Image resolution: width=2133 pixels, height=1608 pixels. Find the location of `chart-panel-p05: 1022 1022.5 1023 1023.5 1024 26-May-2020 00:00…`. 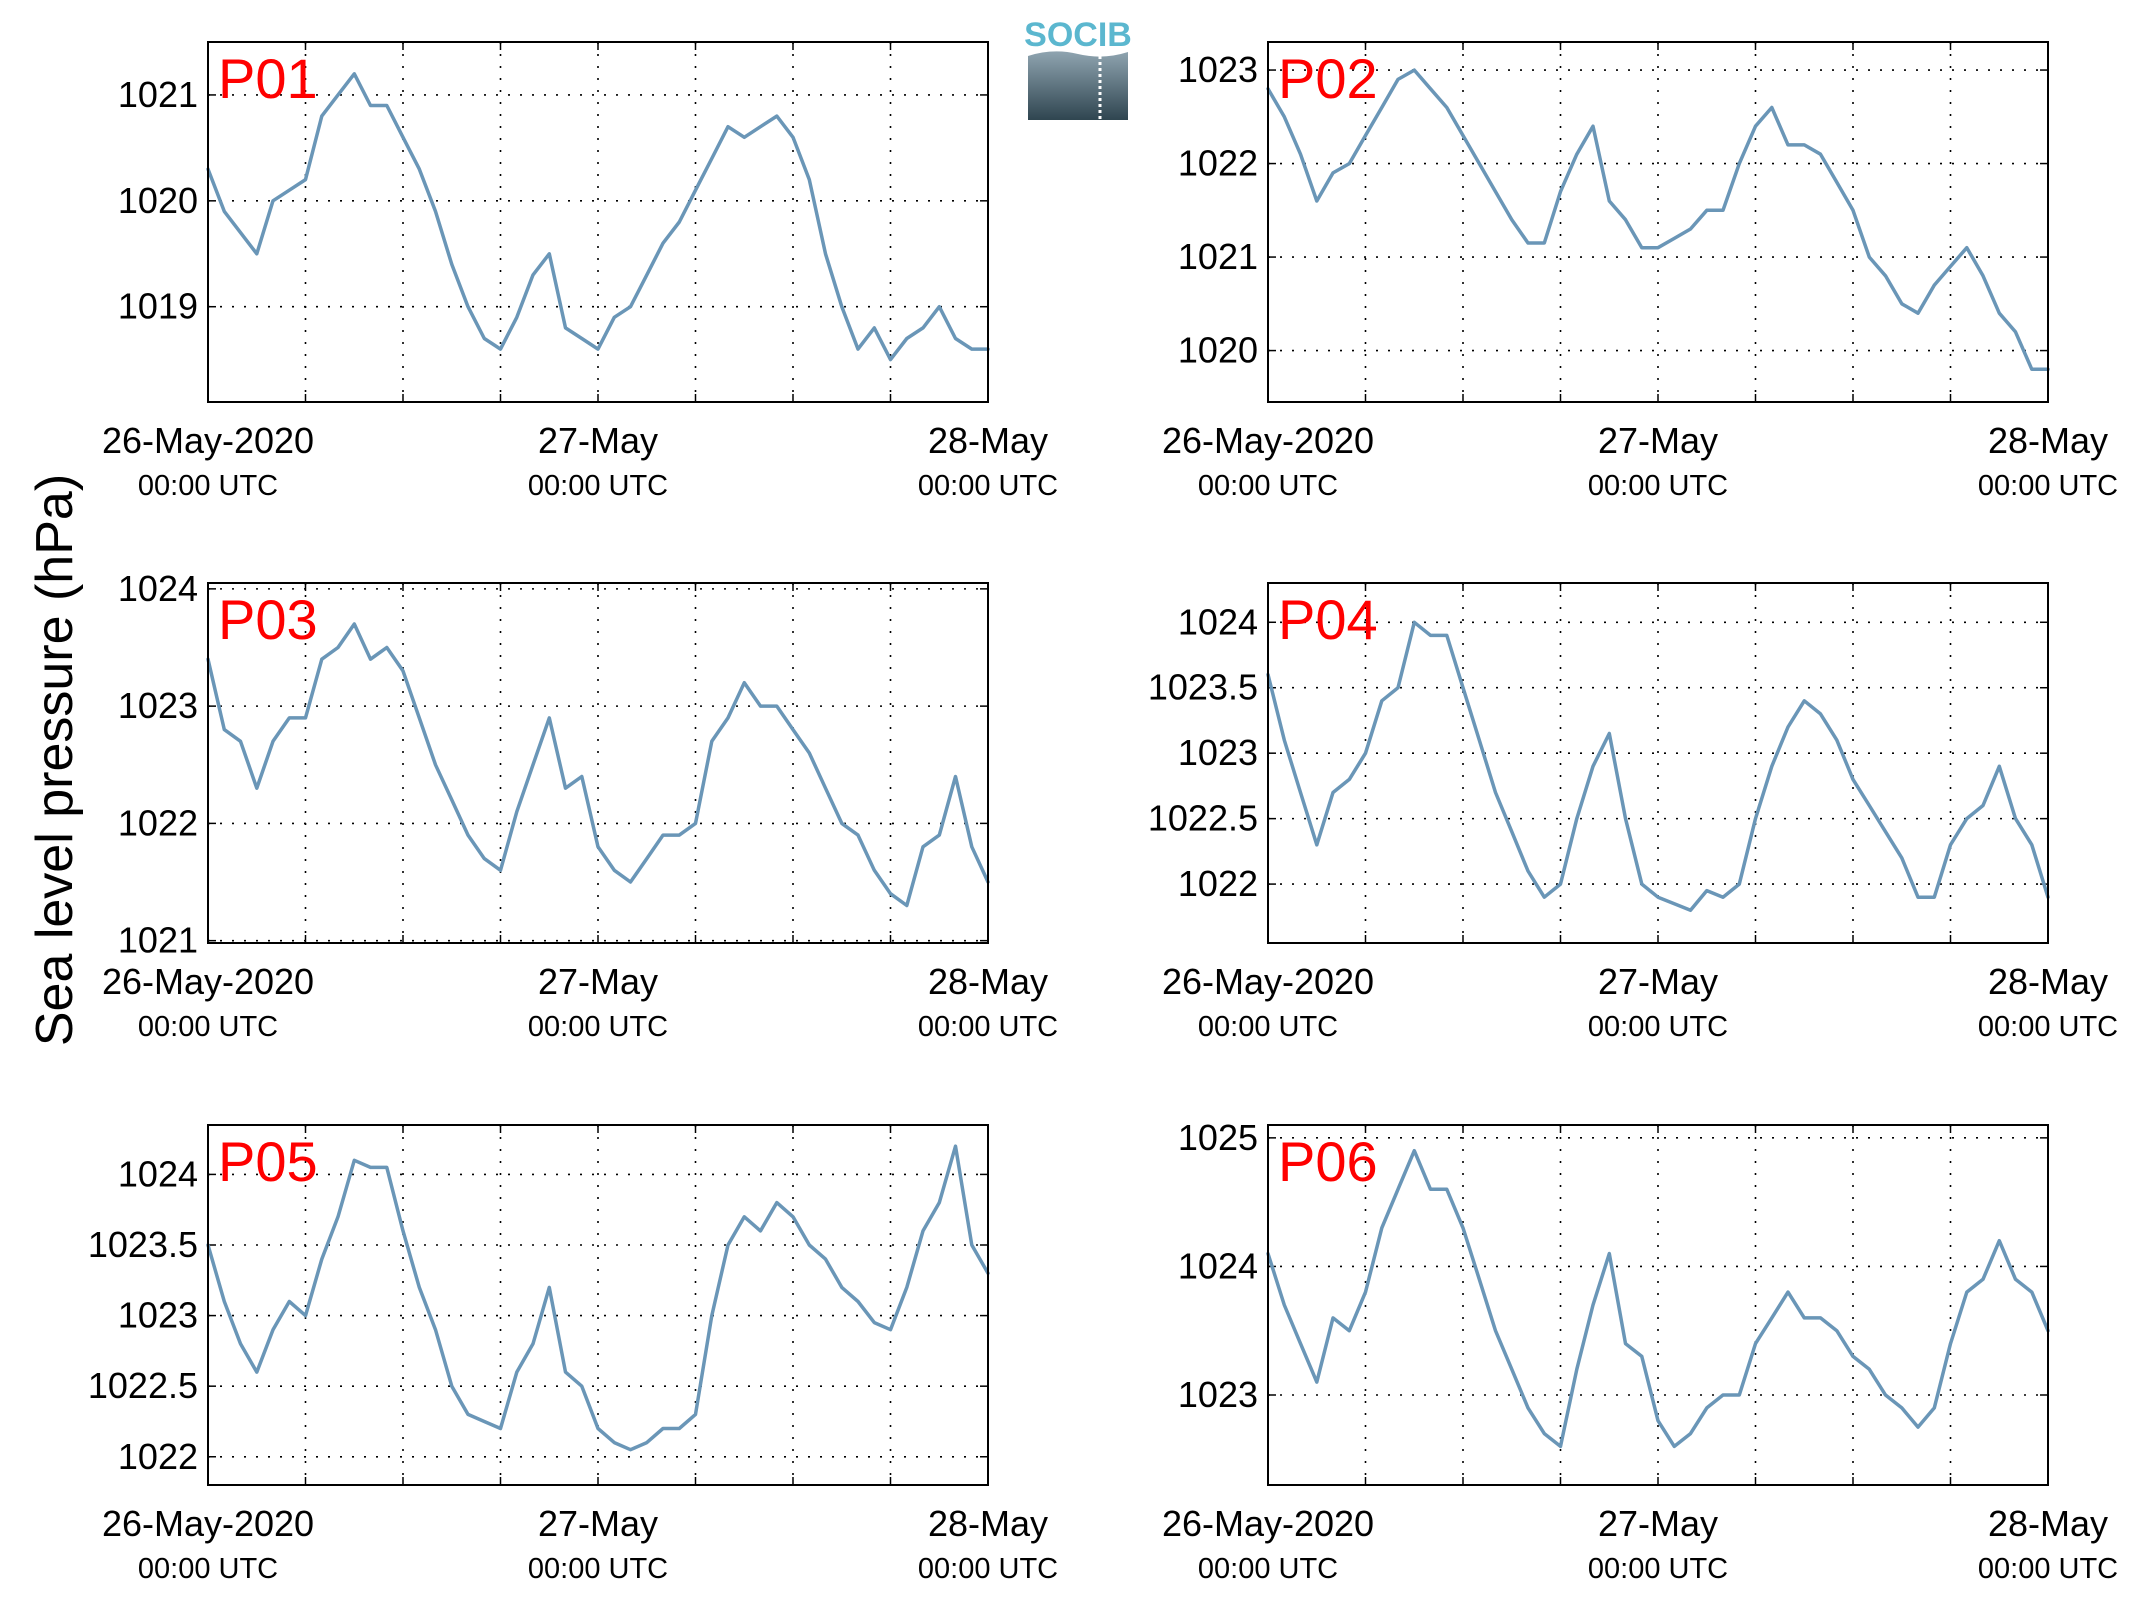

chart-panel-p05: 1022 1022.5 1023 1023.5 1024 26-May-2020 00:00… is located at coordinates (573, 1354).